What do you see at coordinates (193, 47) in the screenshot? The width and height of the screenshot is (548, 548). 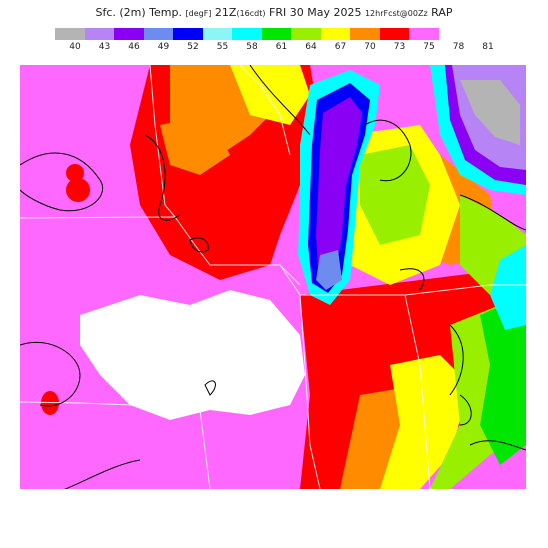 I see `legend-tick-label: 52` at bounding box center [193, 47].